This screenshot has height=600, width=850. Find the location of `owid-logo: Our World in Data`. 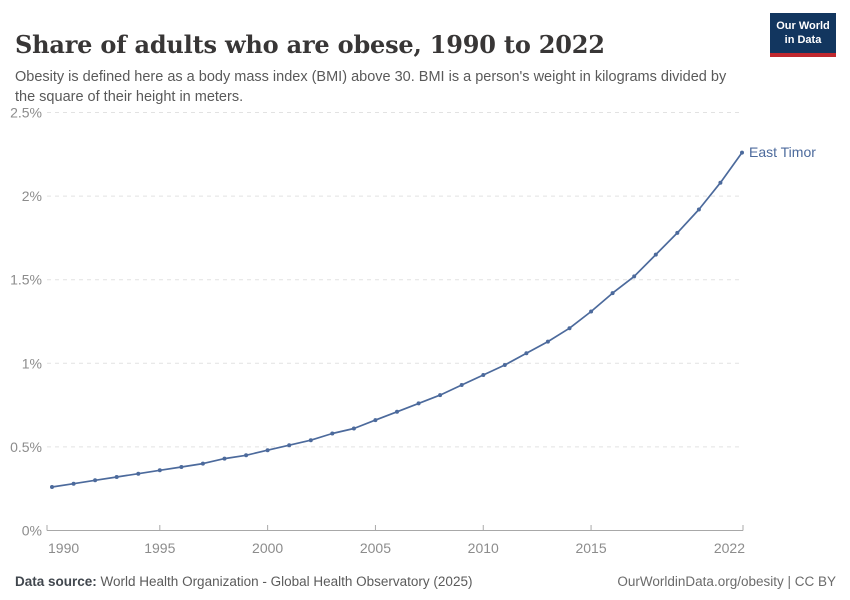

owid-logo: Our World in Data is located at coordinates (803, 35).